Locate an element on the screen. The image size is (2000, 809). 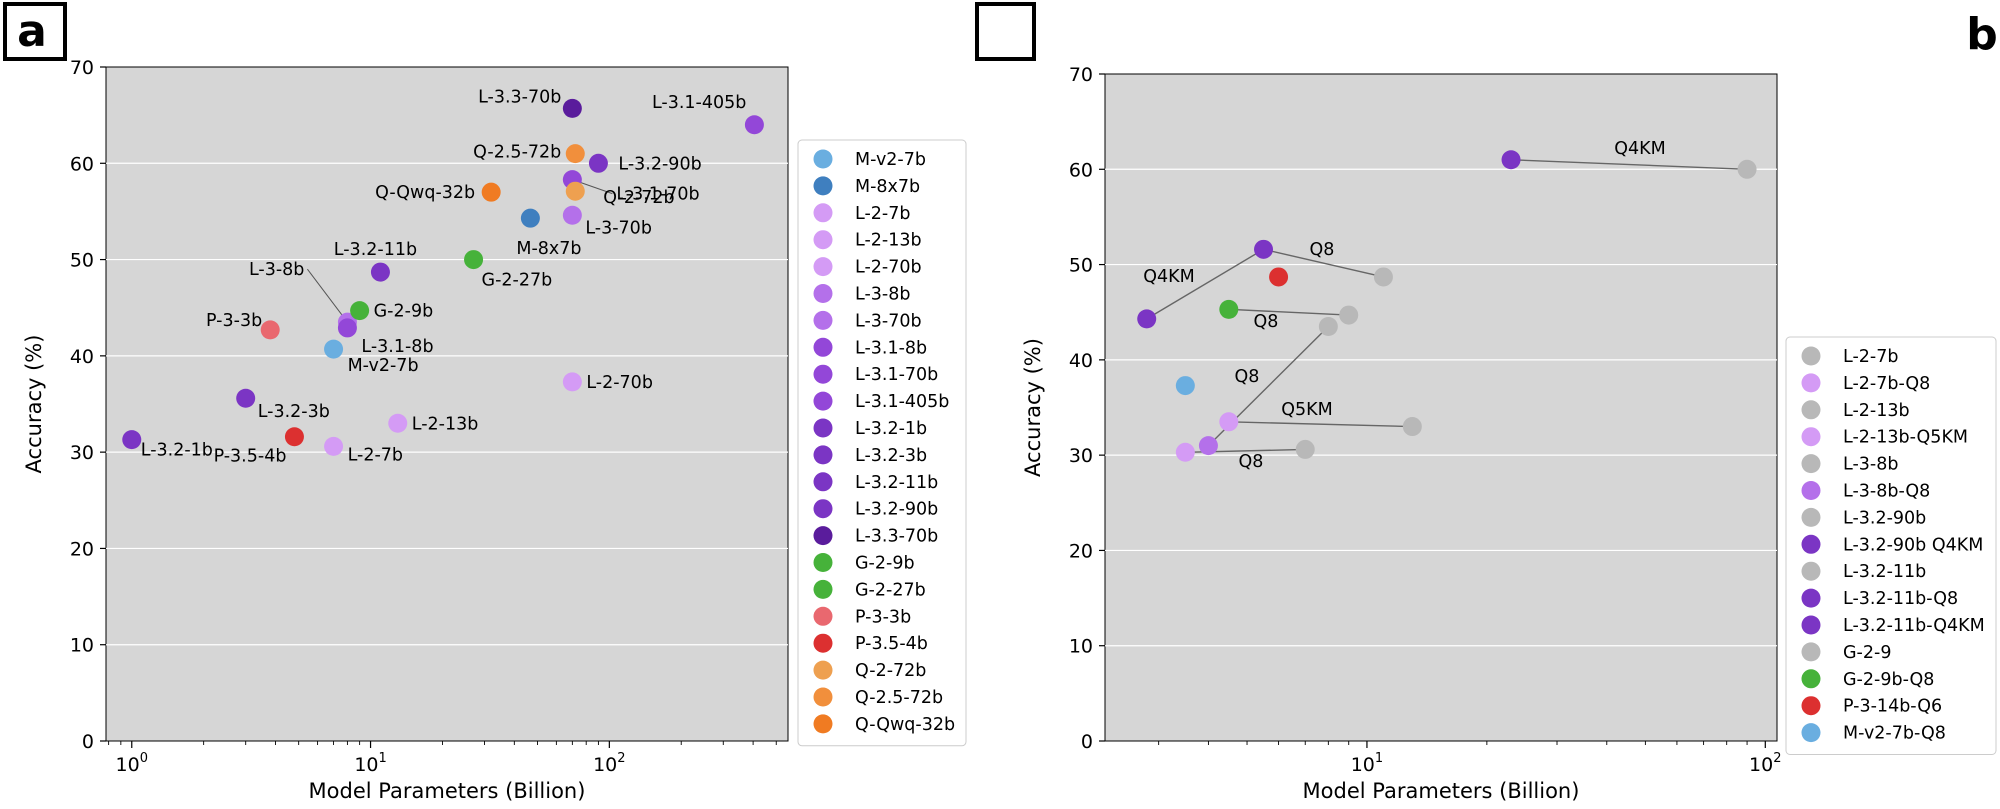
legend-entry: Q-Qwq-32b is located at coordinates (905, 725).